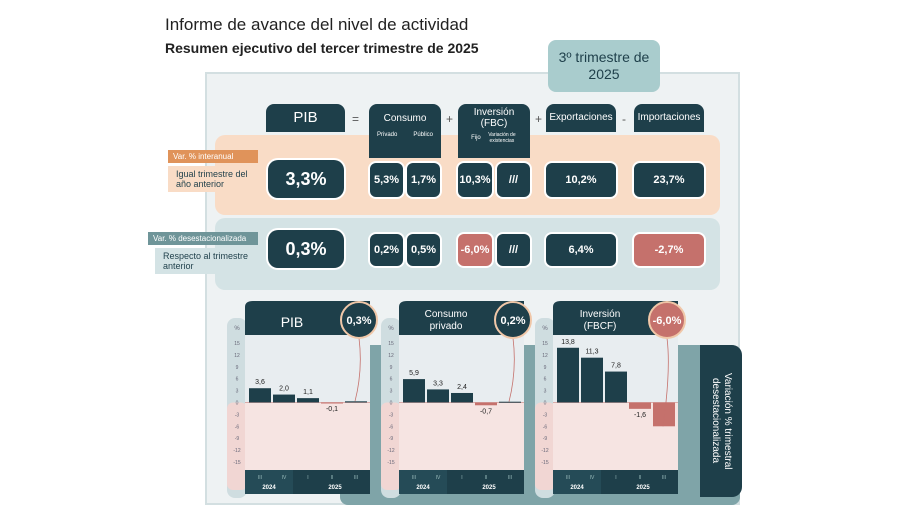  What do you see at coordinates (581, 180) in the screenshot?
I see `value-exportaciones-interanual: 10,2%` at bounding box center [581, 180].